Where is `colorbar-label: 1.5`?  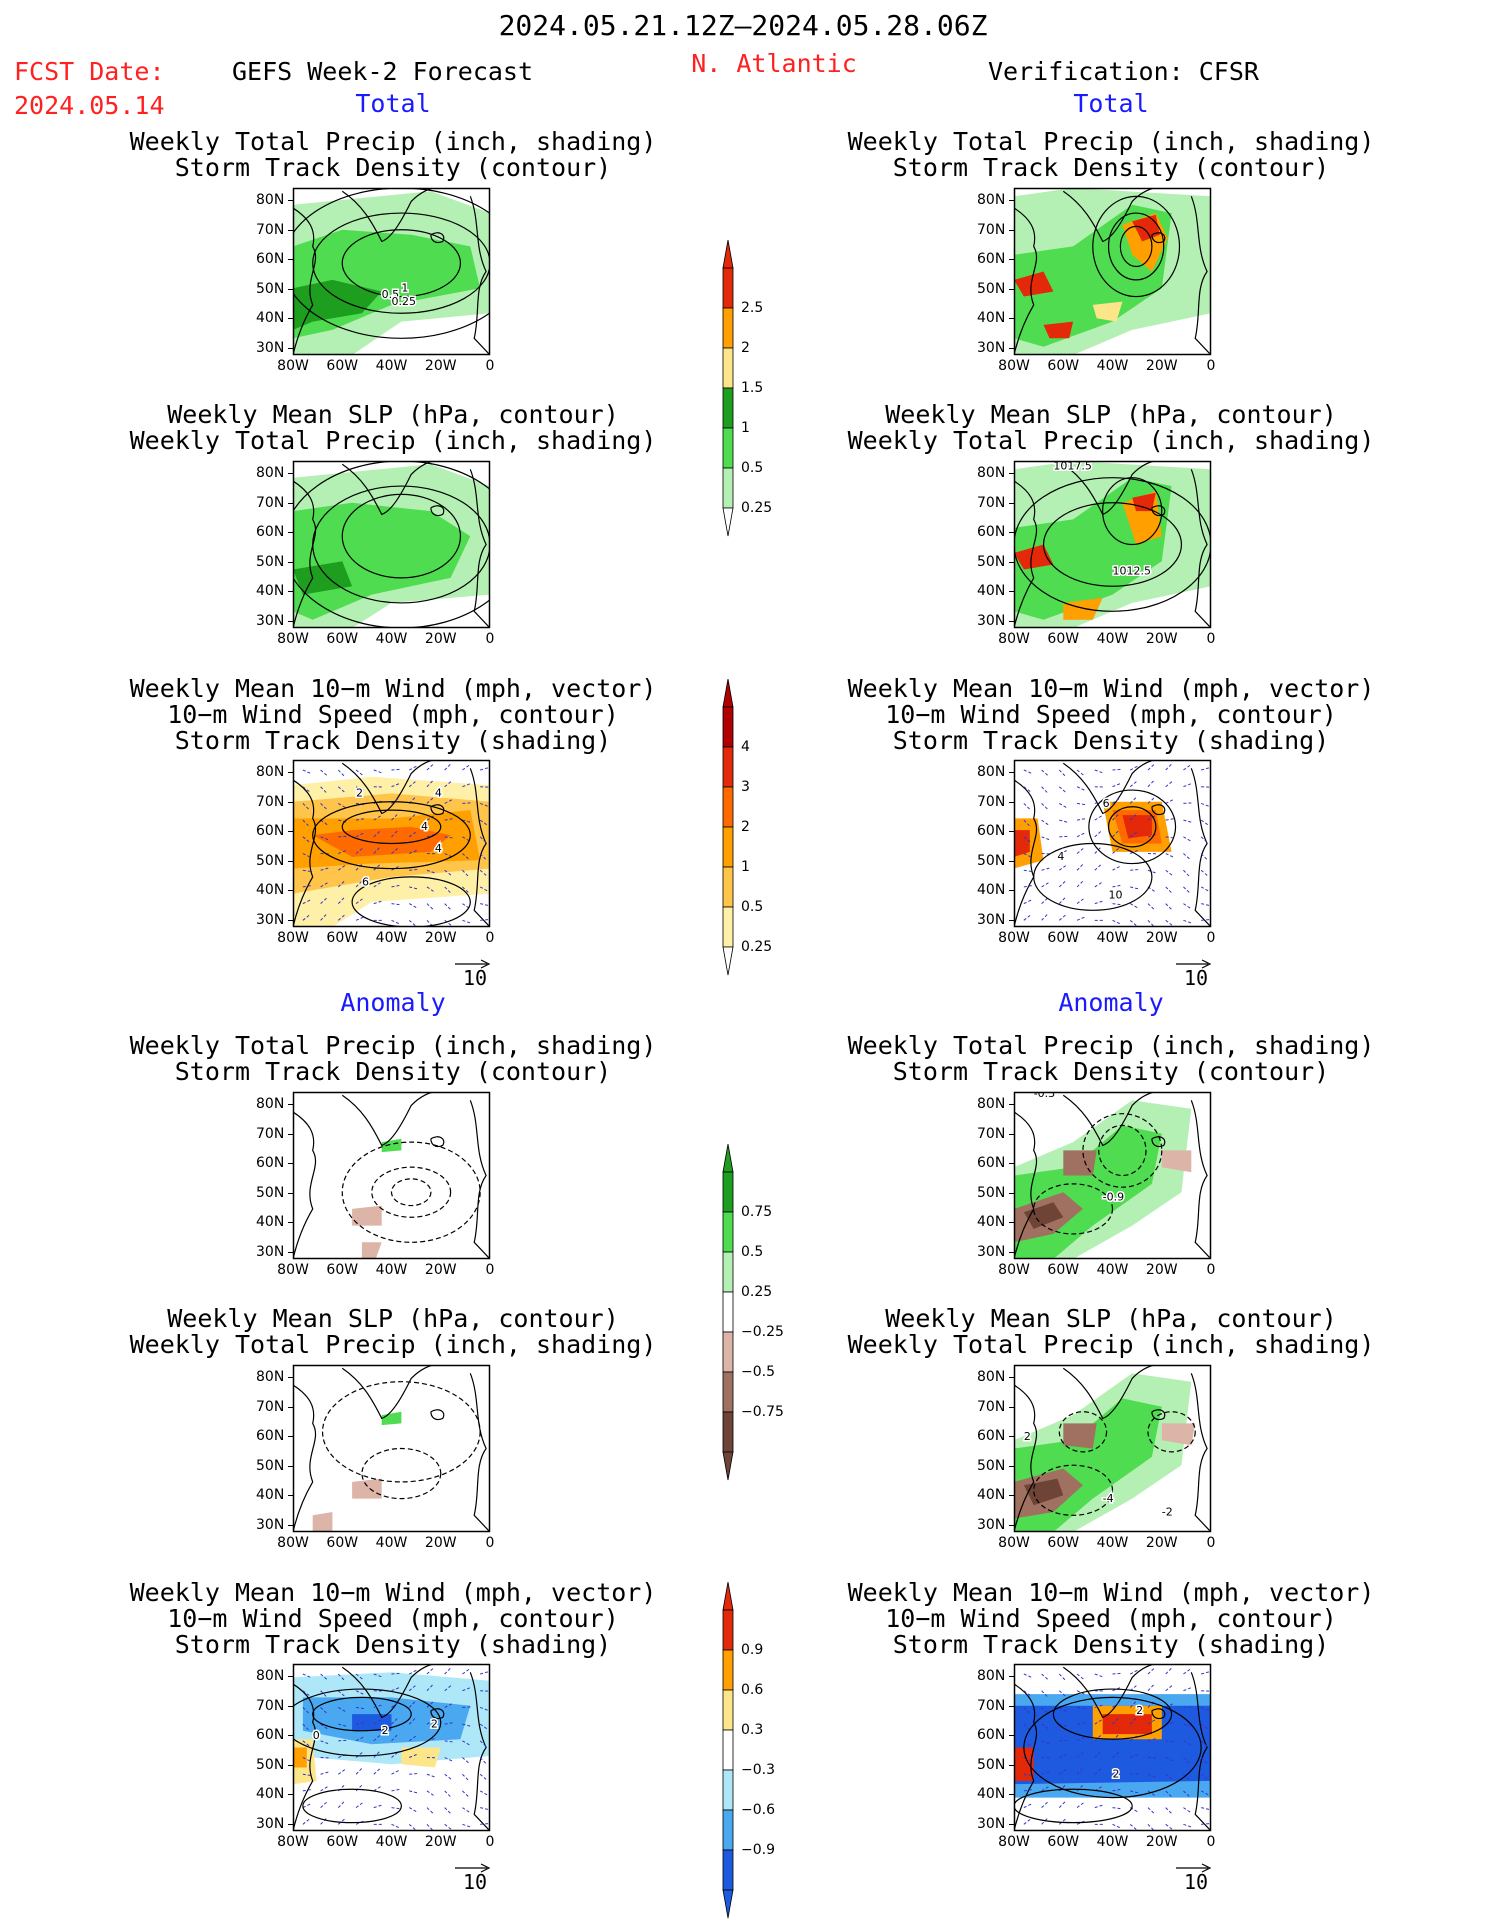
colorbar-label: 1.5 is located at coordinates (752, 388).